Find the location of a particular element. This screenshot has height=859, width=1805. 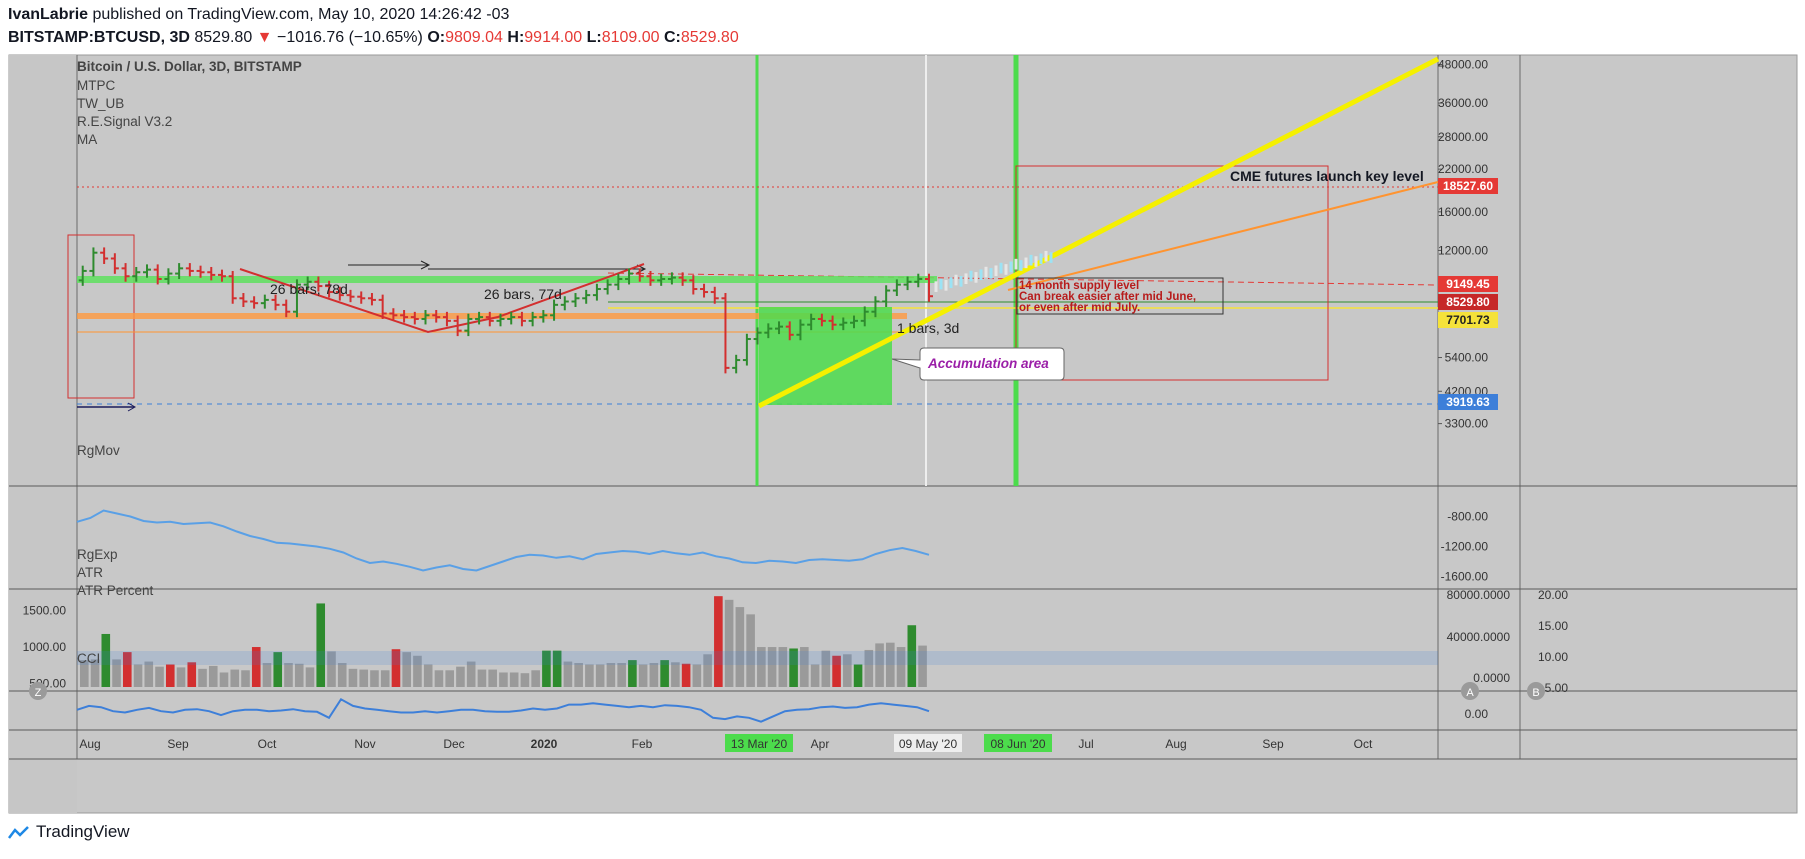

price-badge-9149: 9149.45 is located at coordinates (1468, 284).